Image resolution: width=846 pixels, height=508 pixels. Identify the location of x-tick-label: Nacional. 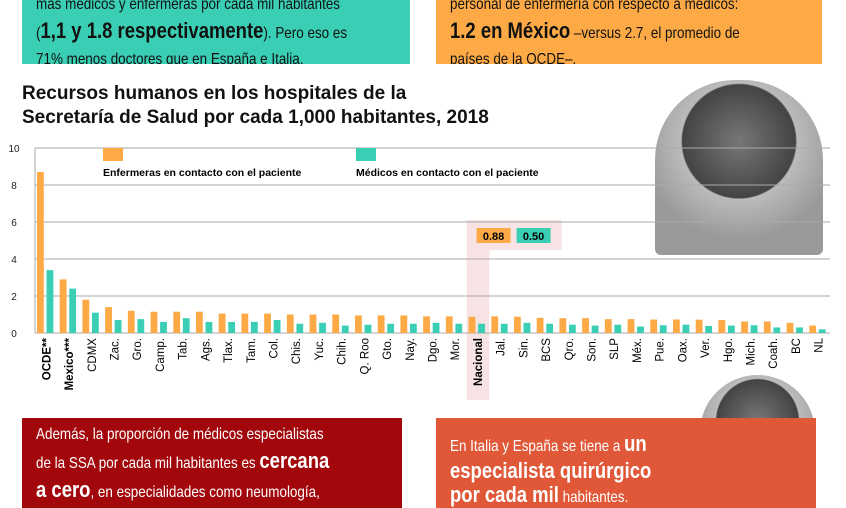
(479, 362).